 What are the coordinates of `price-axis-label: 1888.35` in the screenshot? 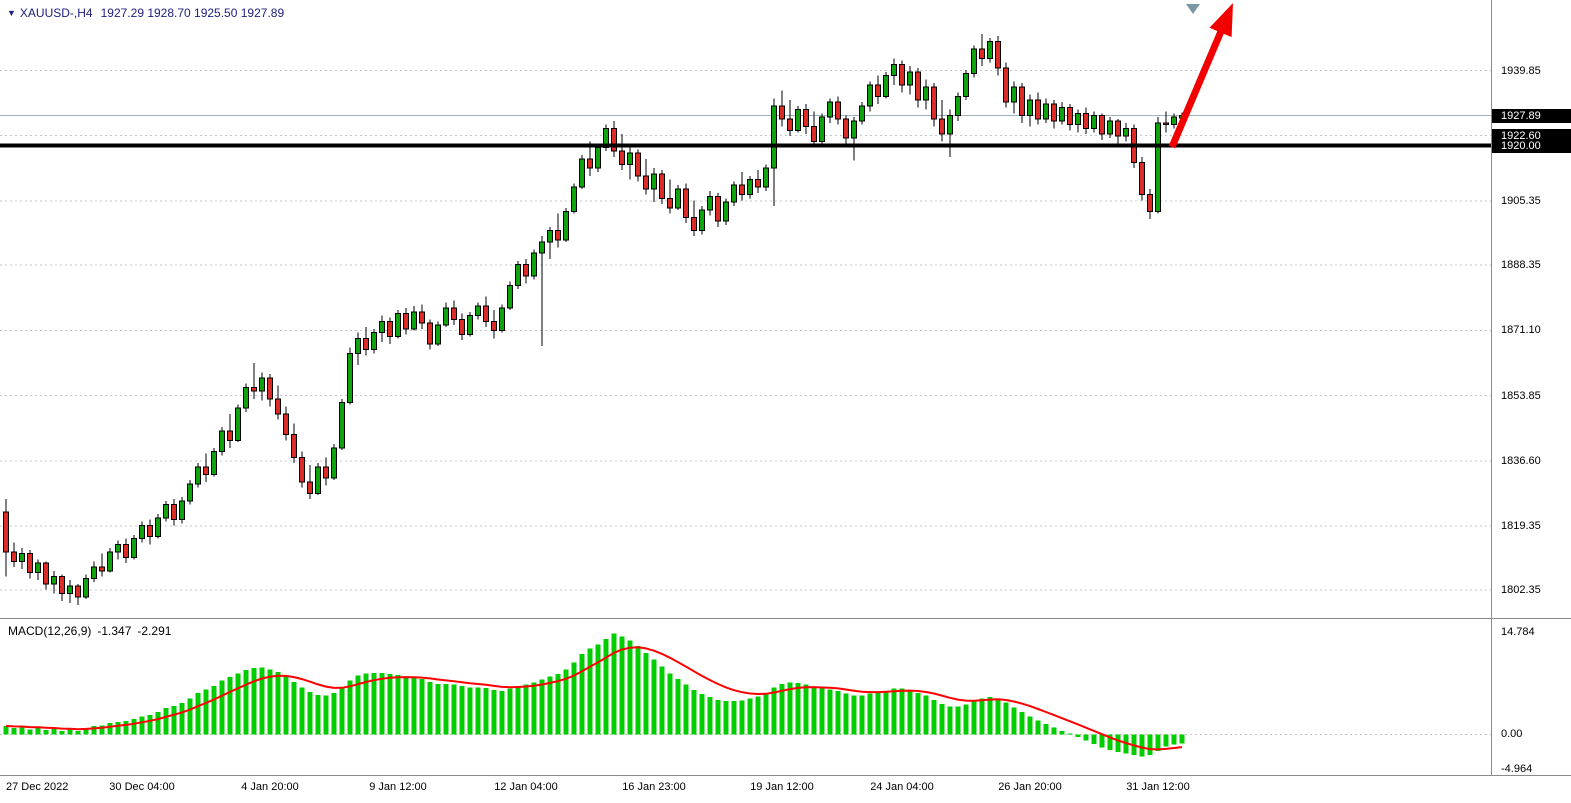 It's located at (1521, 265).